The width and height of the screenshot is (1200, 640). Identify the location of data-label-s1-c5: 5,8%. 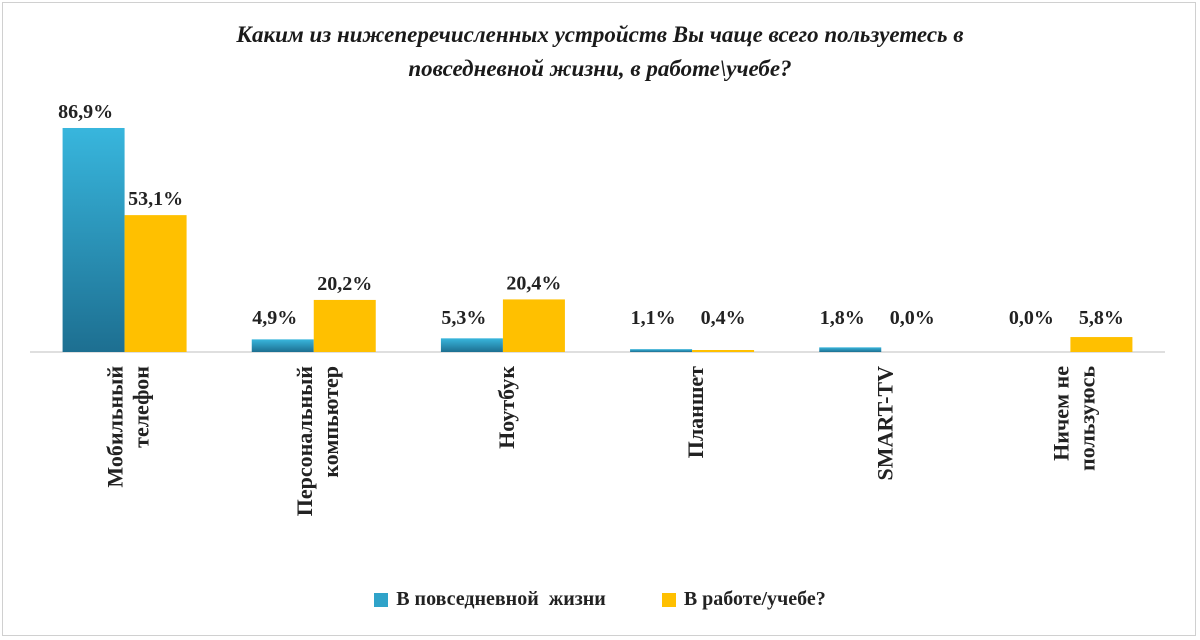
(1101, 318).